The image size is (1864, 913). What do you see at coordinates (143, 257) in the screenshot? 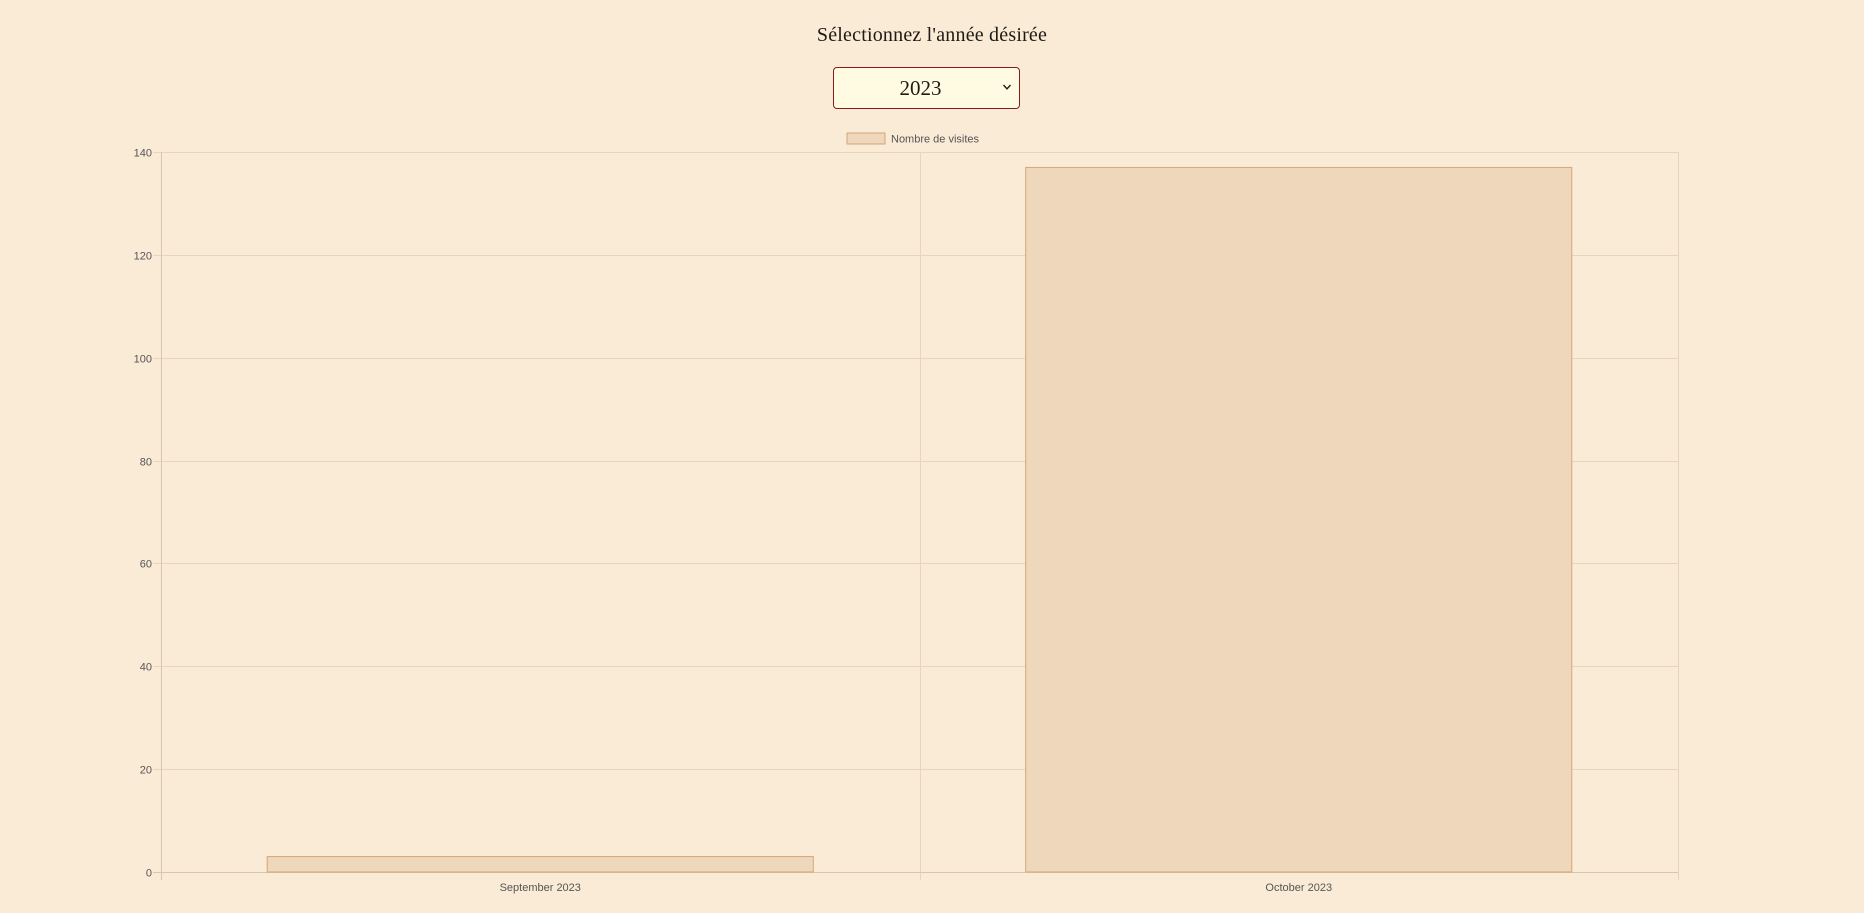
I see `y-tick-label: 120` at bounding box center [143, 257].